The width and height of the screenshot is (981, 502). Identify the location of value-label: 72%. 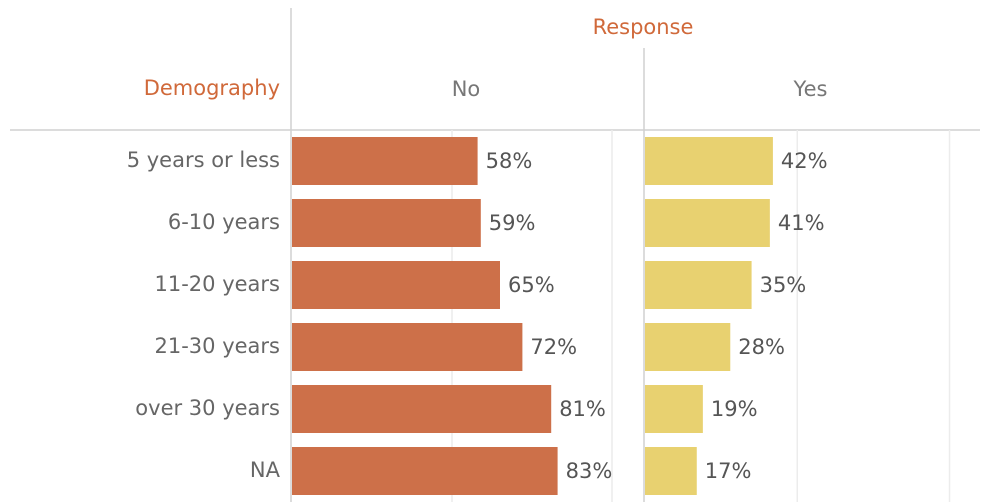
(553, 347).